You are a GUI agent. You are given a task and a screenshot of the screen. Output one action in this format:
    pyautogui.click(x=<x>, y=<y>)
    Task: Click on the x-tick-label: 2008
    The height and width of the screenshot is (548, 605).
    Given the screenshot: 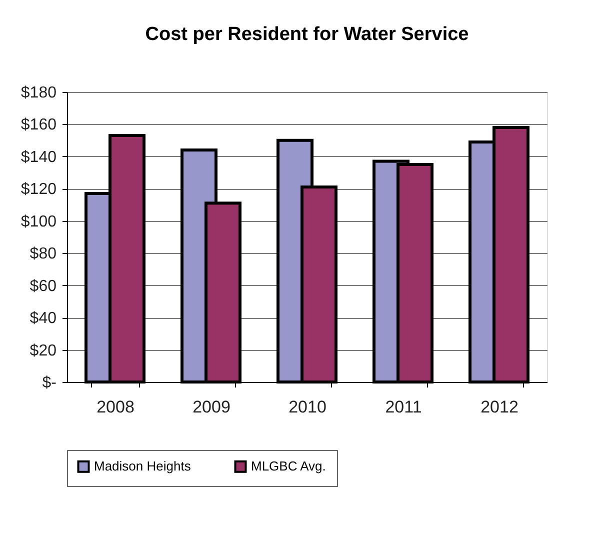 What is the action you would take?
    pyautogui.click(x=115, y=407)
    